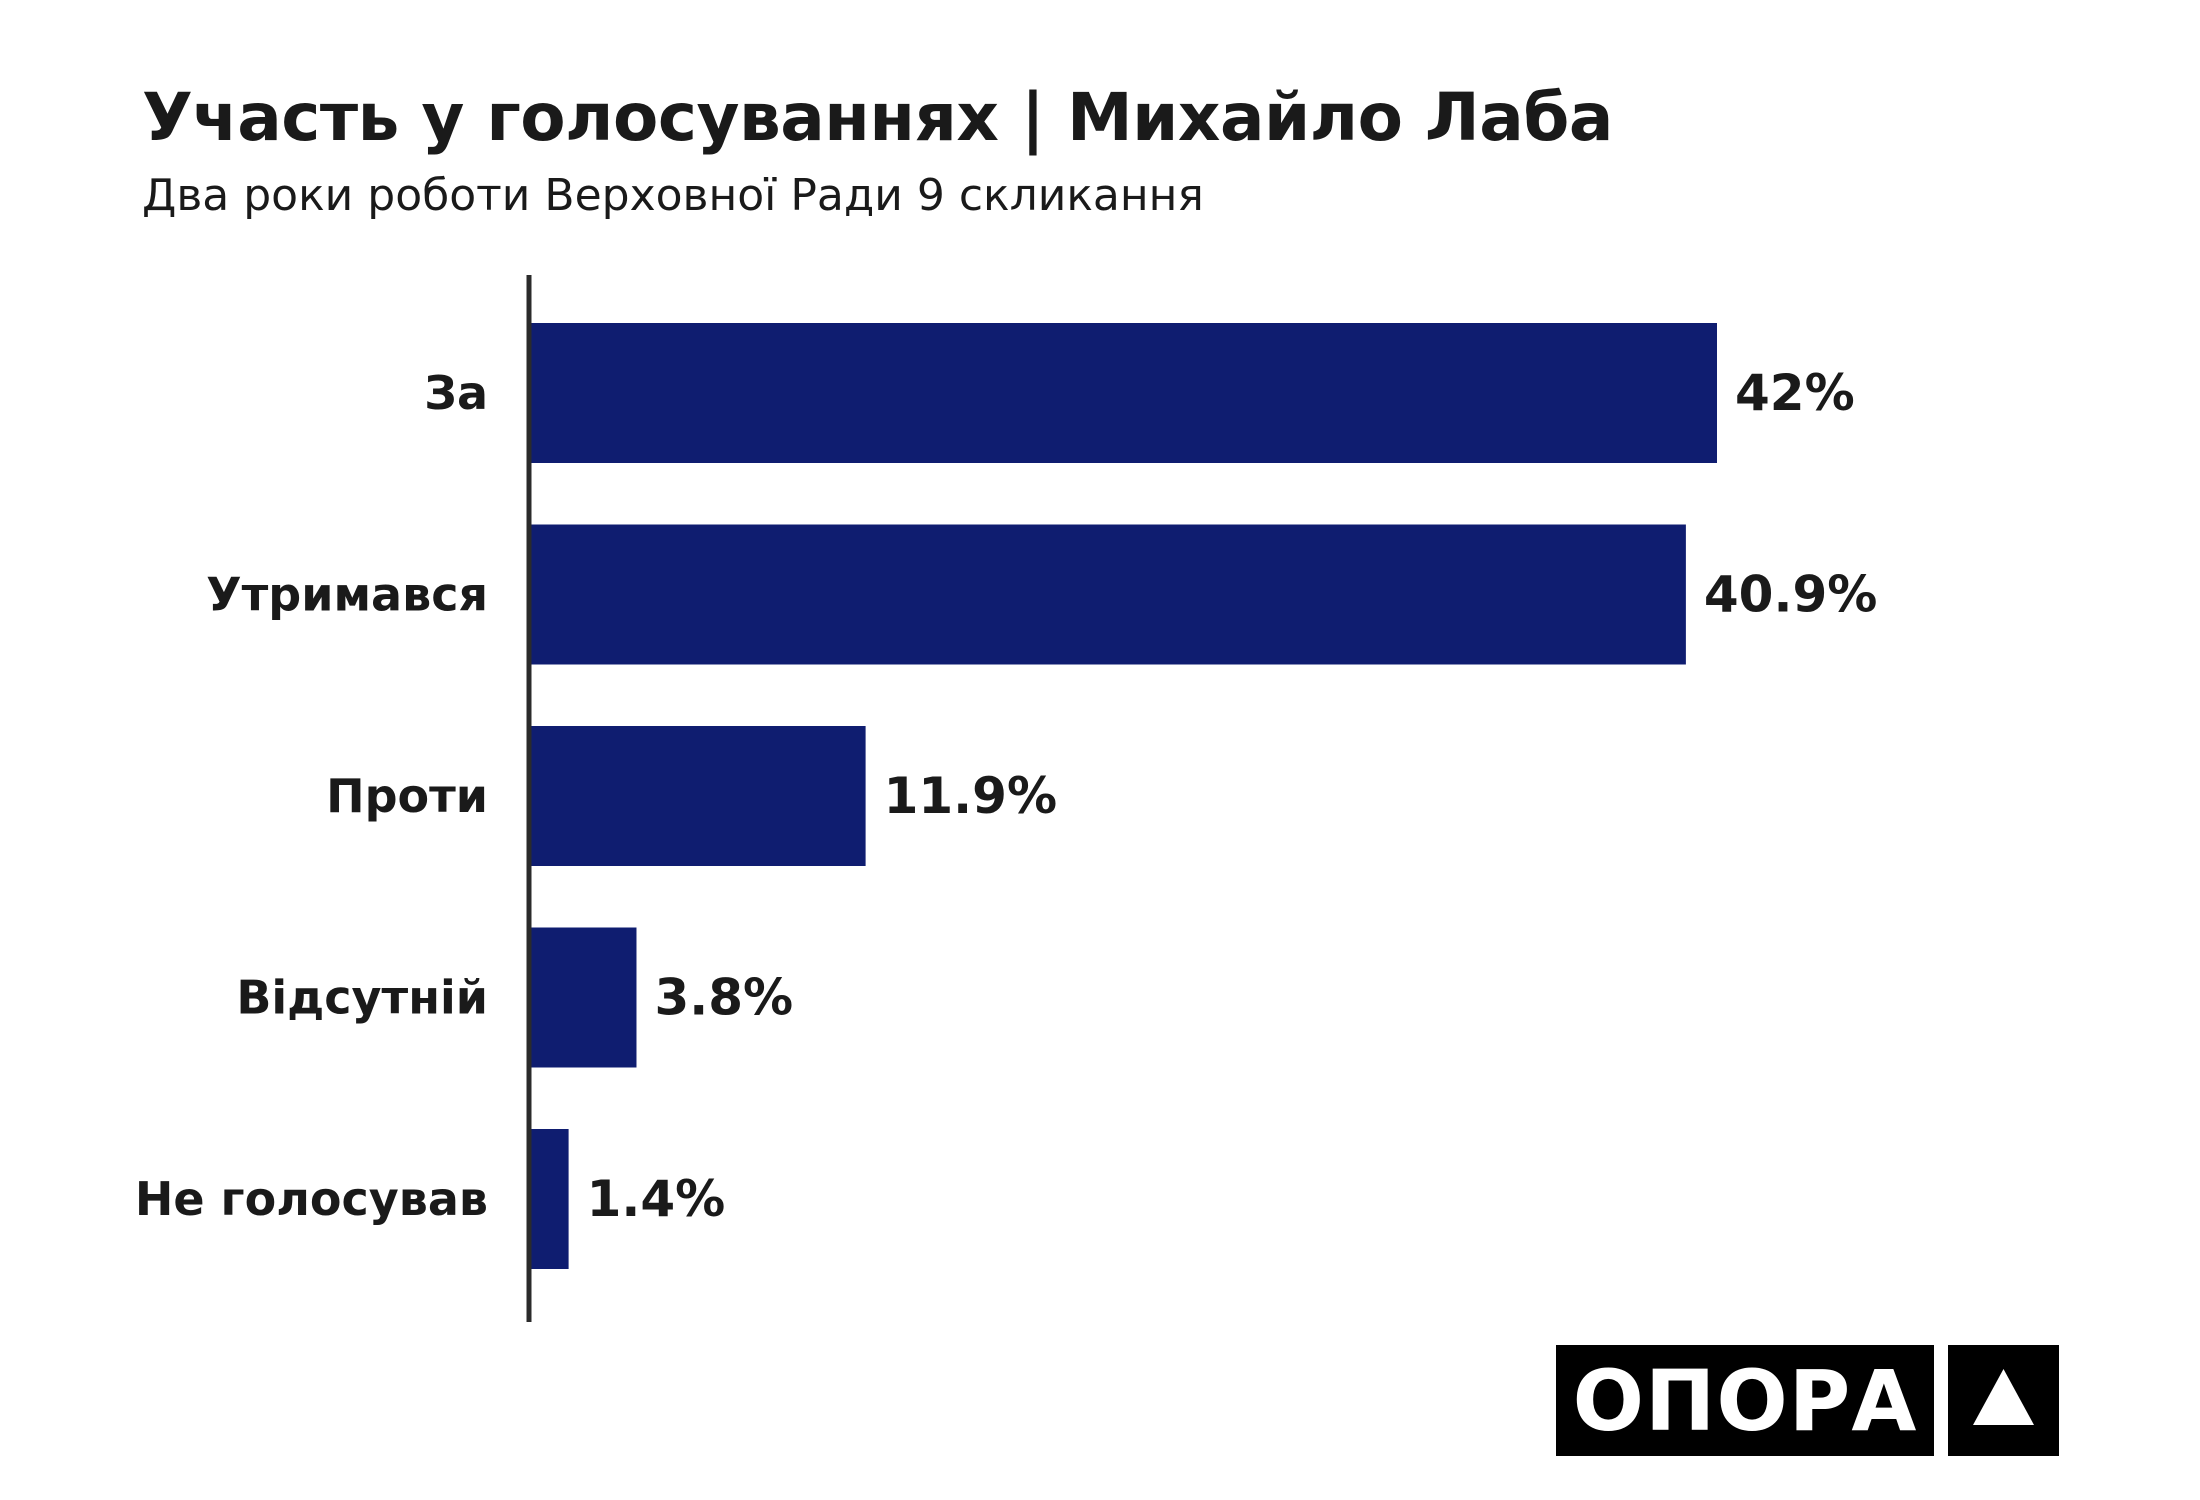 Image resolution: width=2200 pixels, height=1500 pixels. Describe the element at coordinates (970, 796) in the screenshot. I see `value-label: 11.9%` at that location.